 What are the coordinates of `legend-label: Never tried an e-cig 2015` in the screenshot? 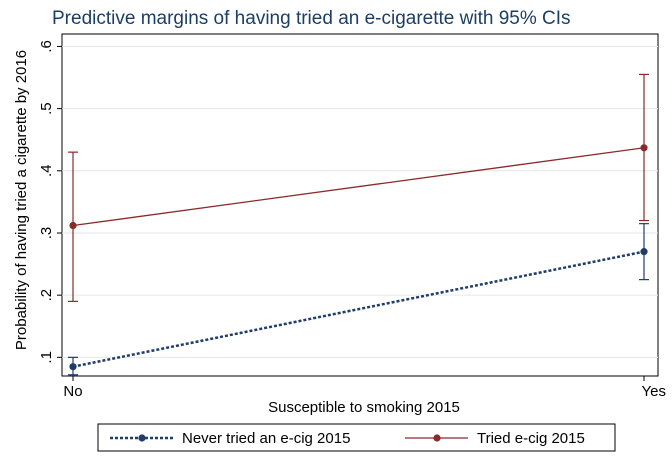 It's located at (266, 438).